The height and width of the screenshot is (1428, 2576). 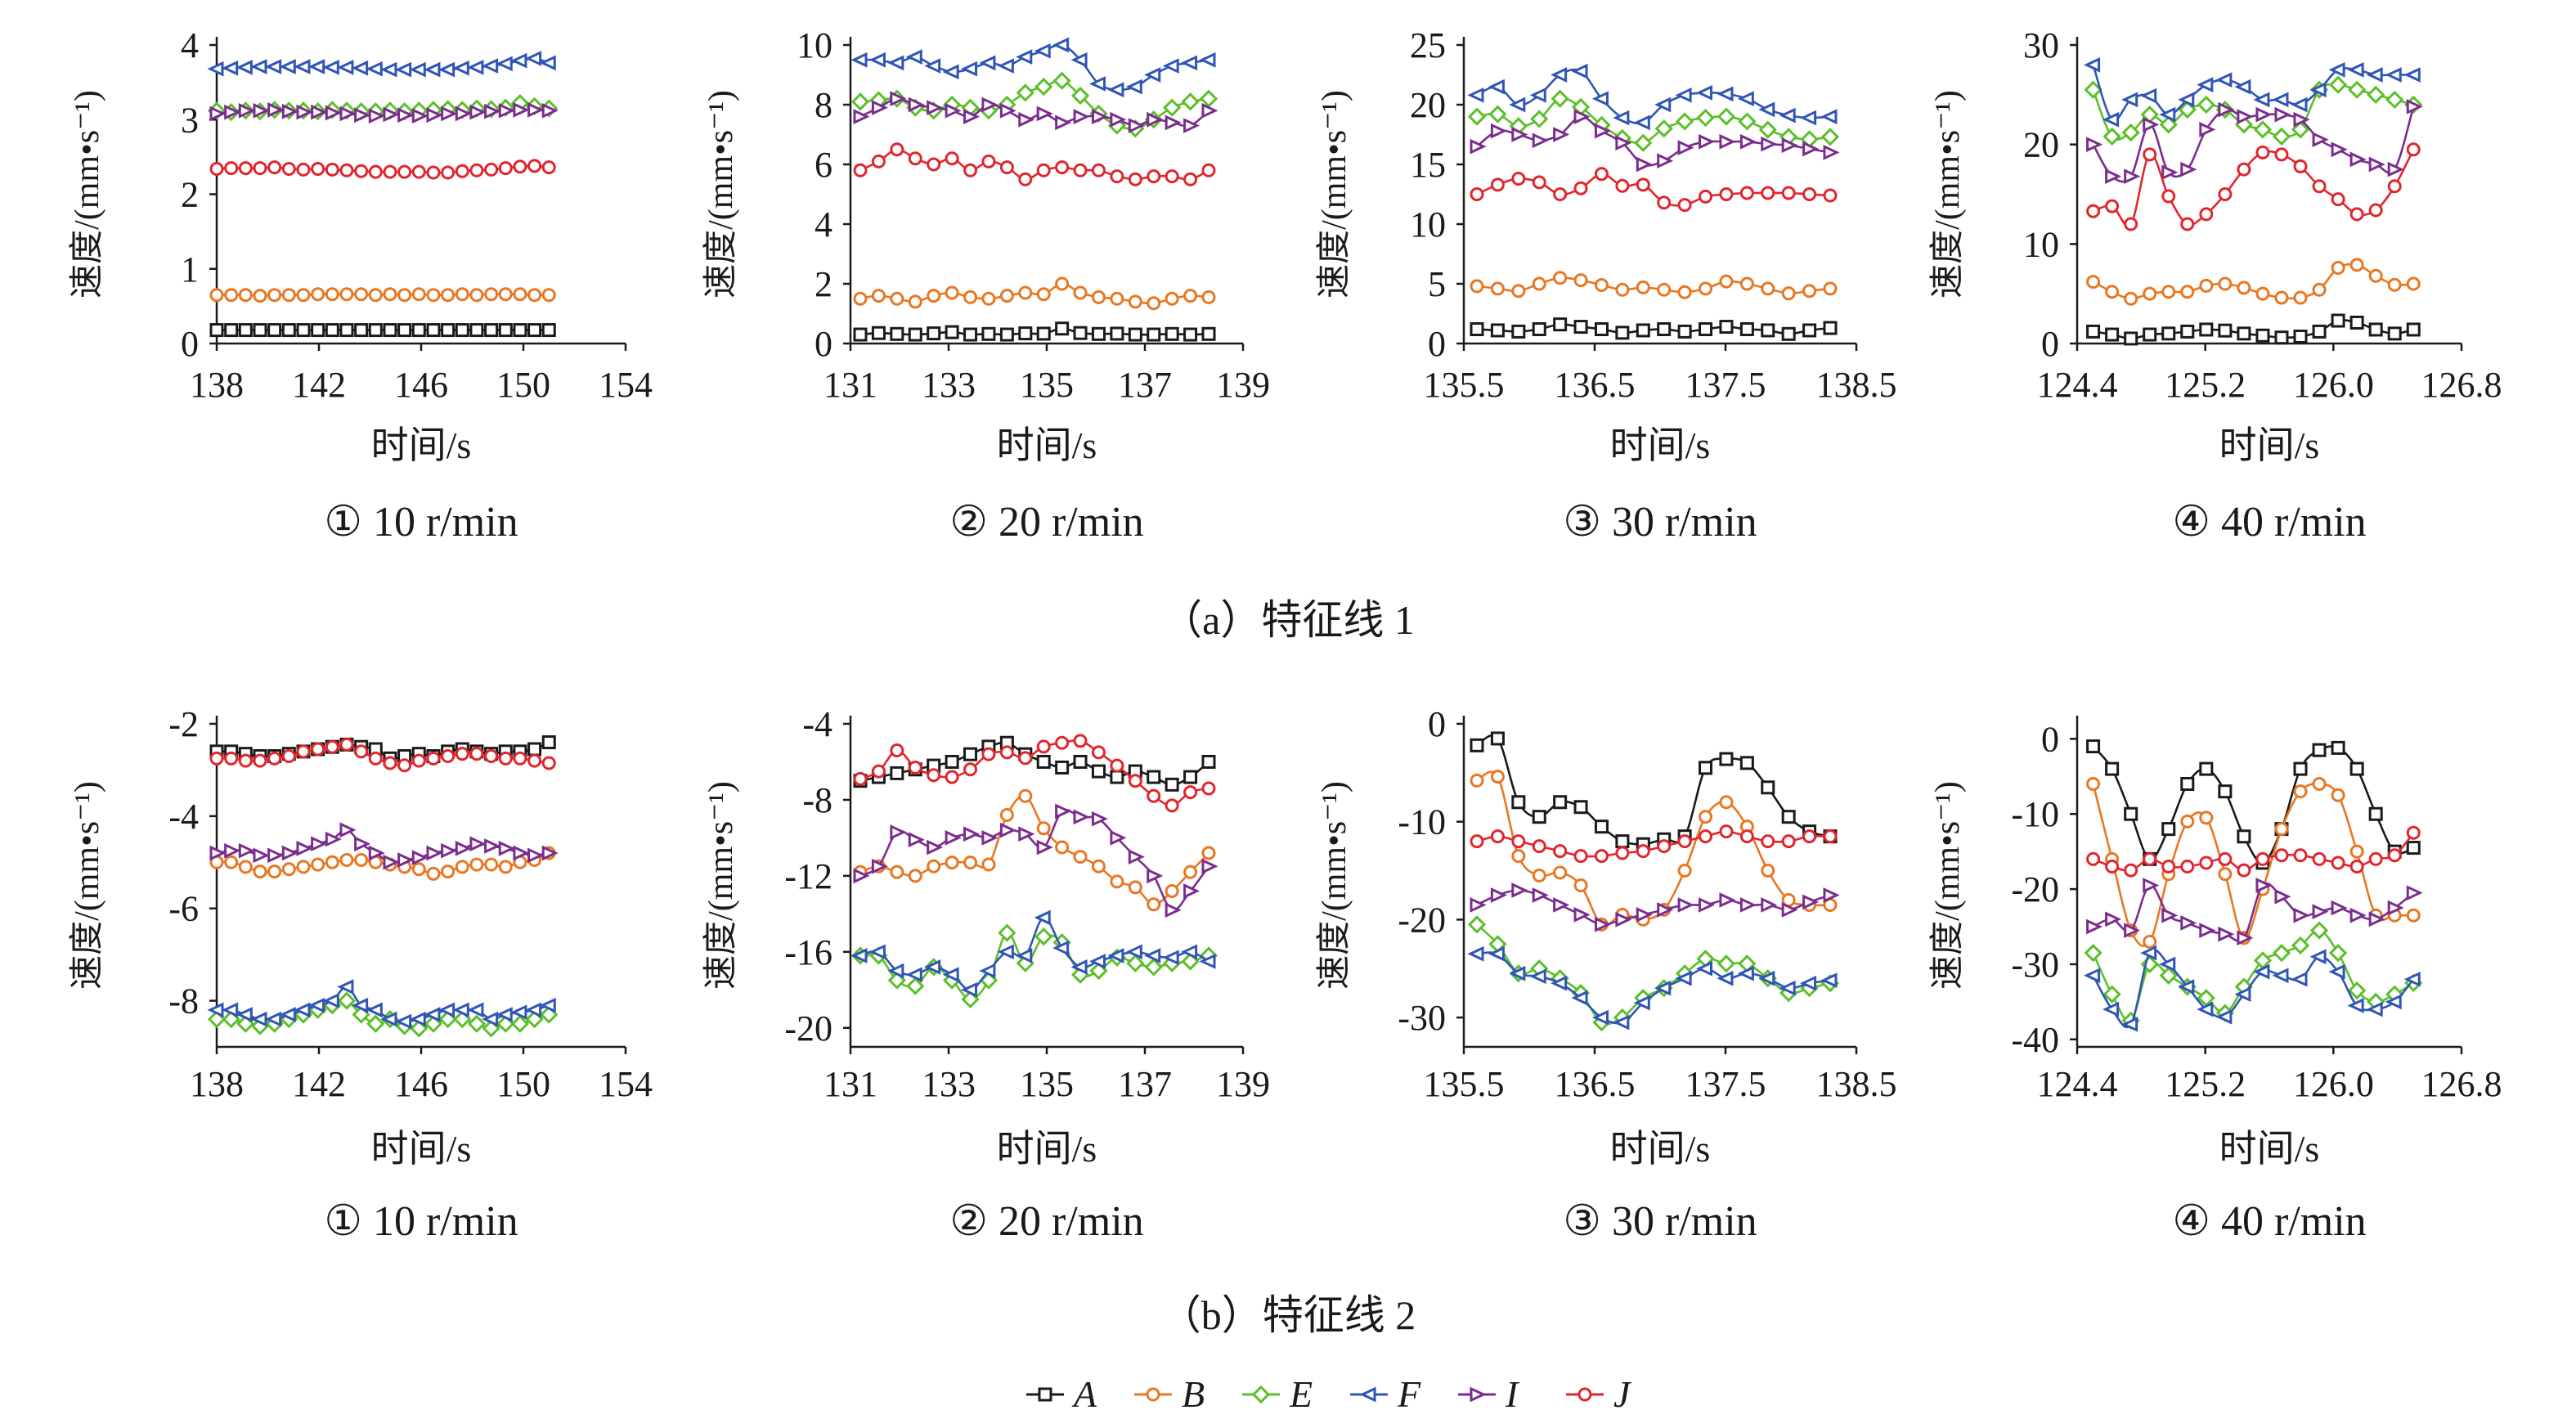 I want to click on legend-marker, so click(x=1479, y=1394).